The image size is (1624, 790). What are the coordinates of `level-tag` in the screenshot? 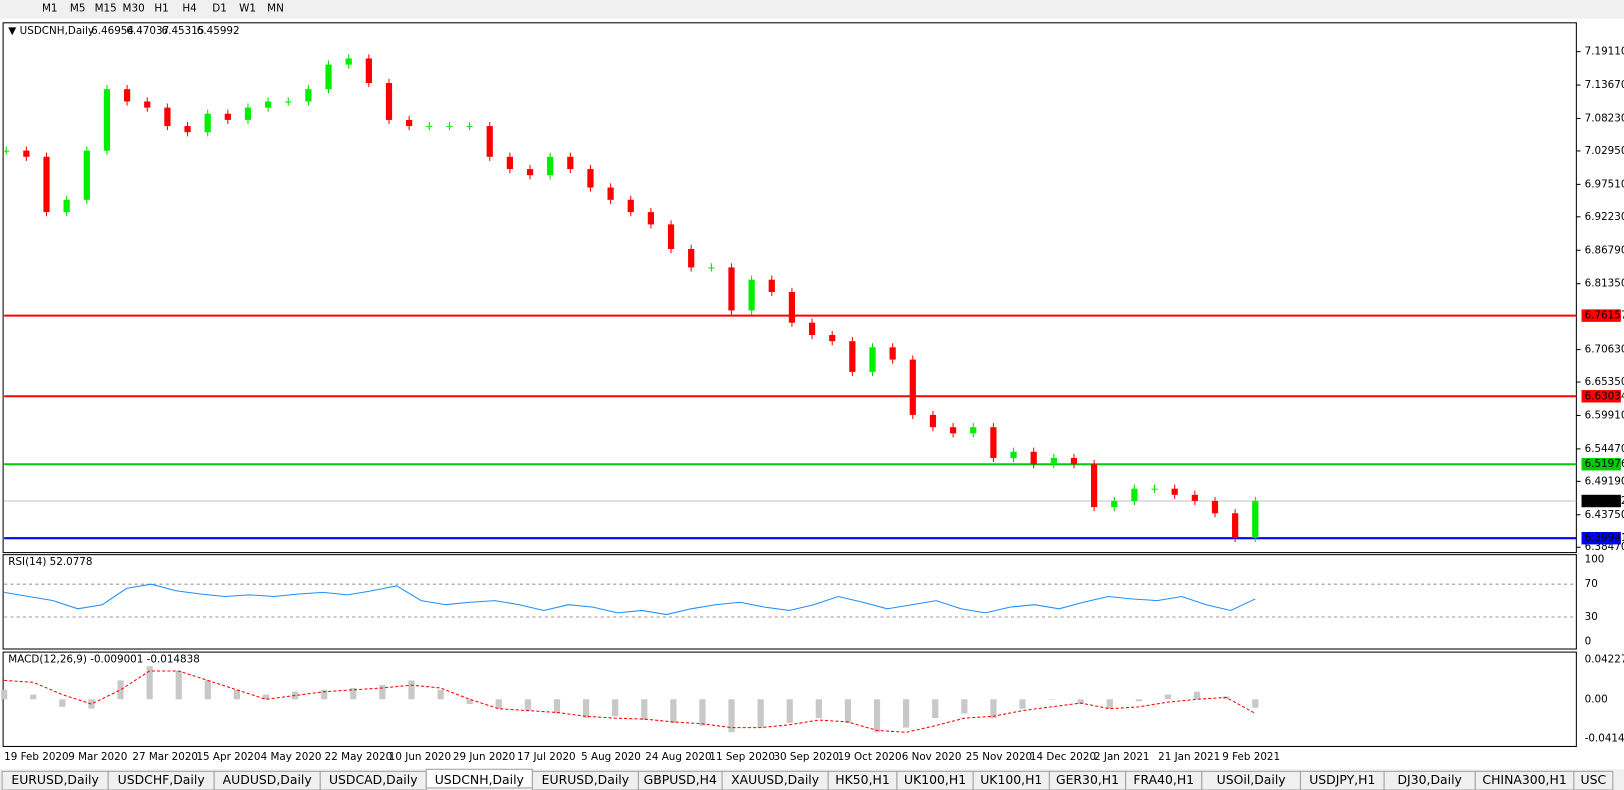 It's located at (1601, 464).